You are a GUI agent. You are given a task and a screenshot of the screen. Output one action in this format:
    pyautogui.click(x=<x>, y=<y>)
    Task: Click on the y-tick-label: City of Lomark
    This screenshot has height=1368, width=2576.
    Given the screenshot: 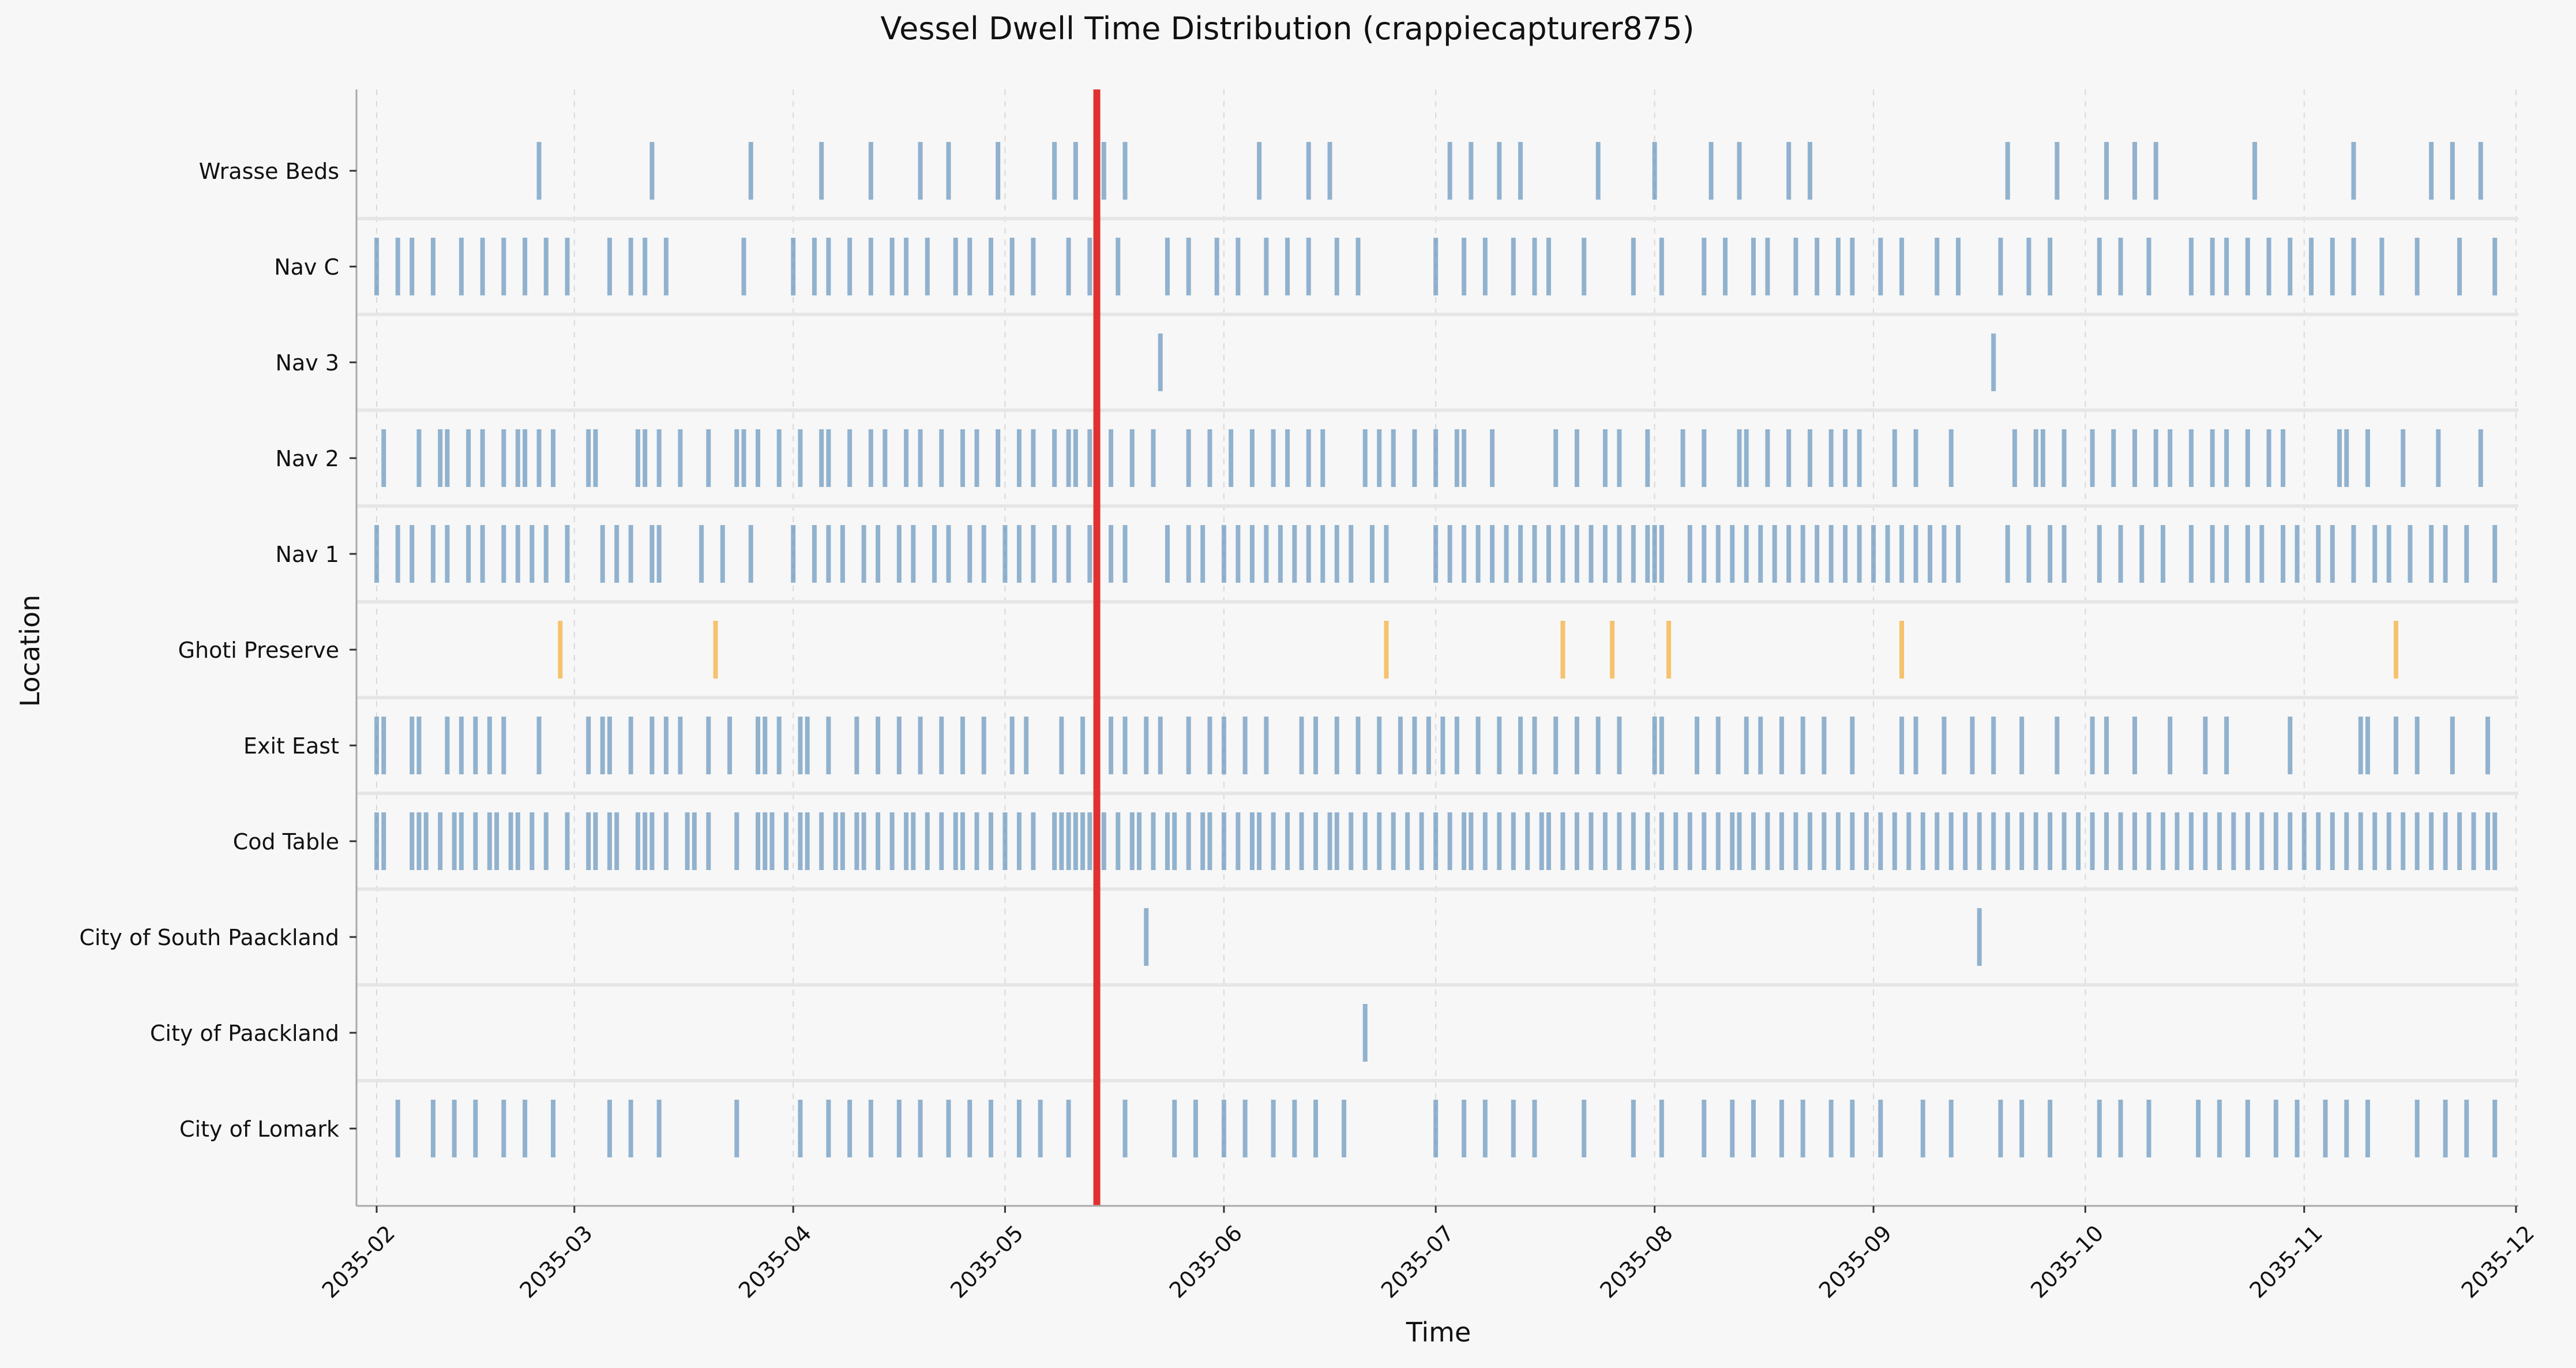 What is the action you would take?
    pyautogui.click(x=259, y=1129)
    